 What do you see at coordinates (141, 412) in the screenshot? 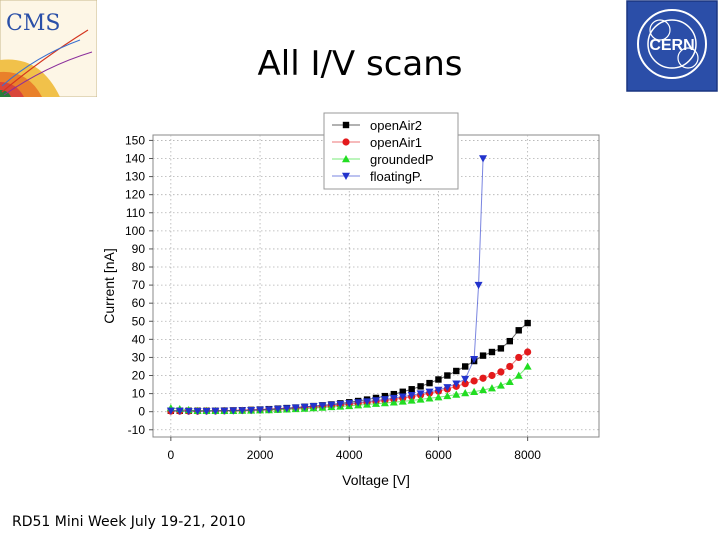
I see `y-tick-label: 0` at bounding box center [141, 412].